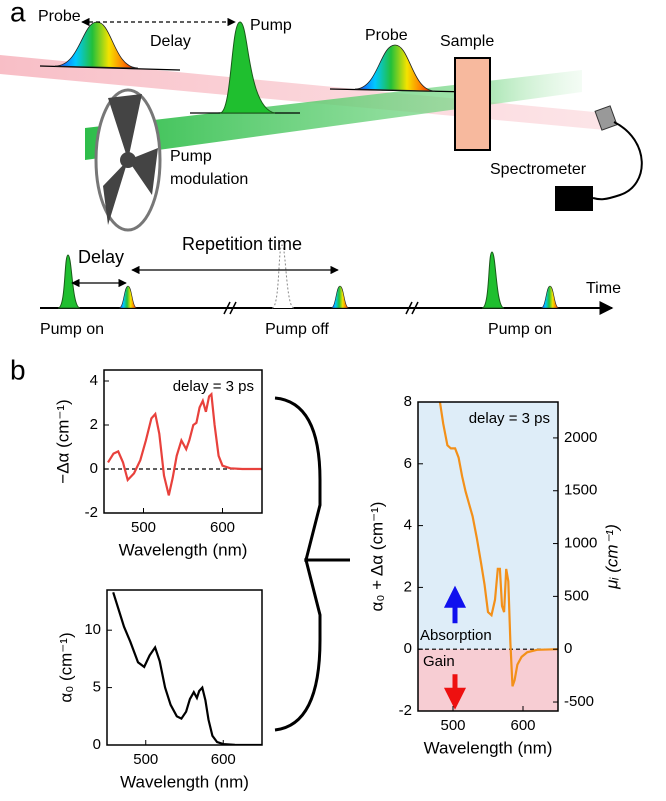 The width and height of the screenshot is (666, 801). Describe the element at coordinates (617, 161) in the screenshot. I see `fiber` at that location.